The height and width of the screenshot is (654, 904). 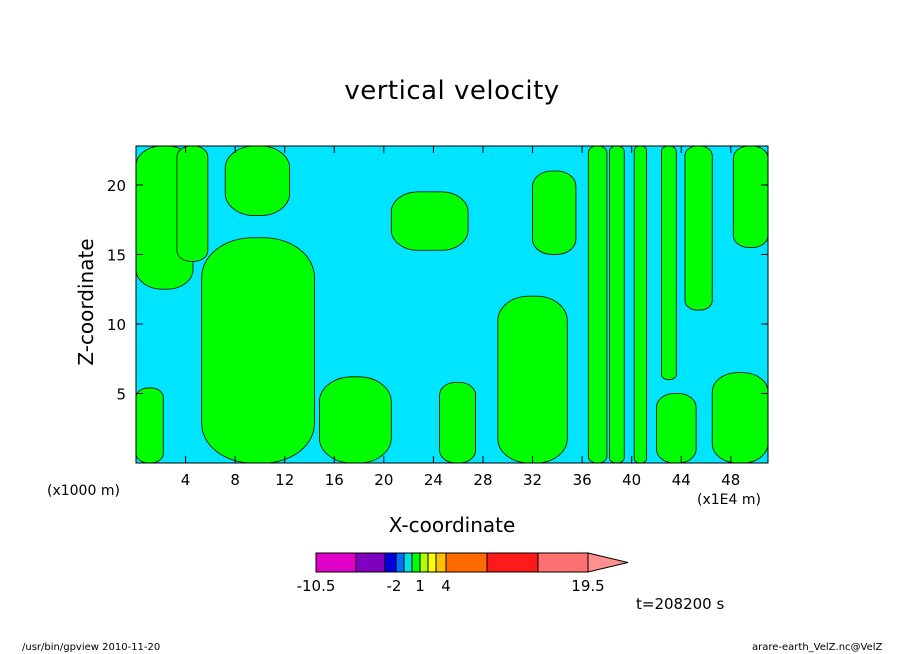 What do you see at coordinates (730, 480) in the screenshot?
I see `x-tick-label: 48` at bounding box center [730, 480].